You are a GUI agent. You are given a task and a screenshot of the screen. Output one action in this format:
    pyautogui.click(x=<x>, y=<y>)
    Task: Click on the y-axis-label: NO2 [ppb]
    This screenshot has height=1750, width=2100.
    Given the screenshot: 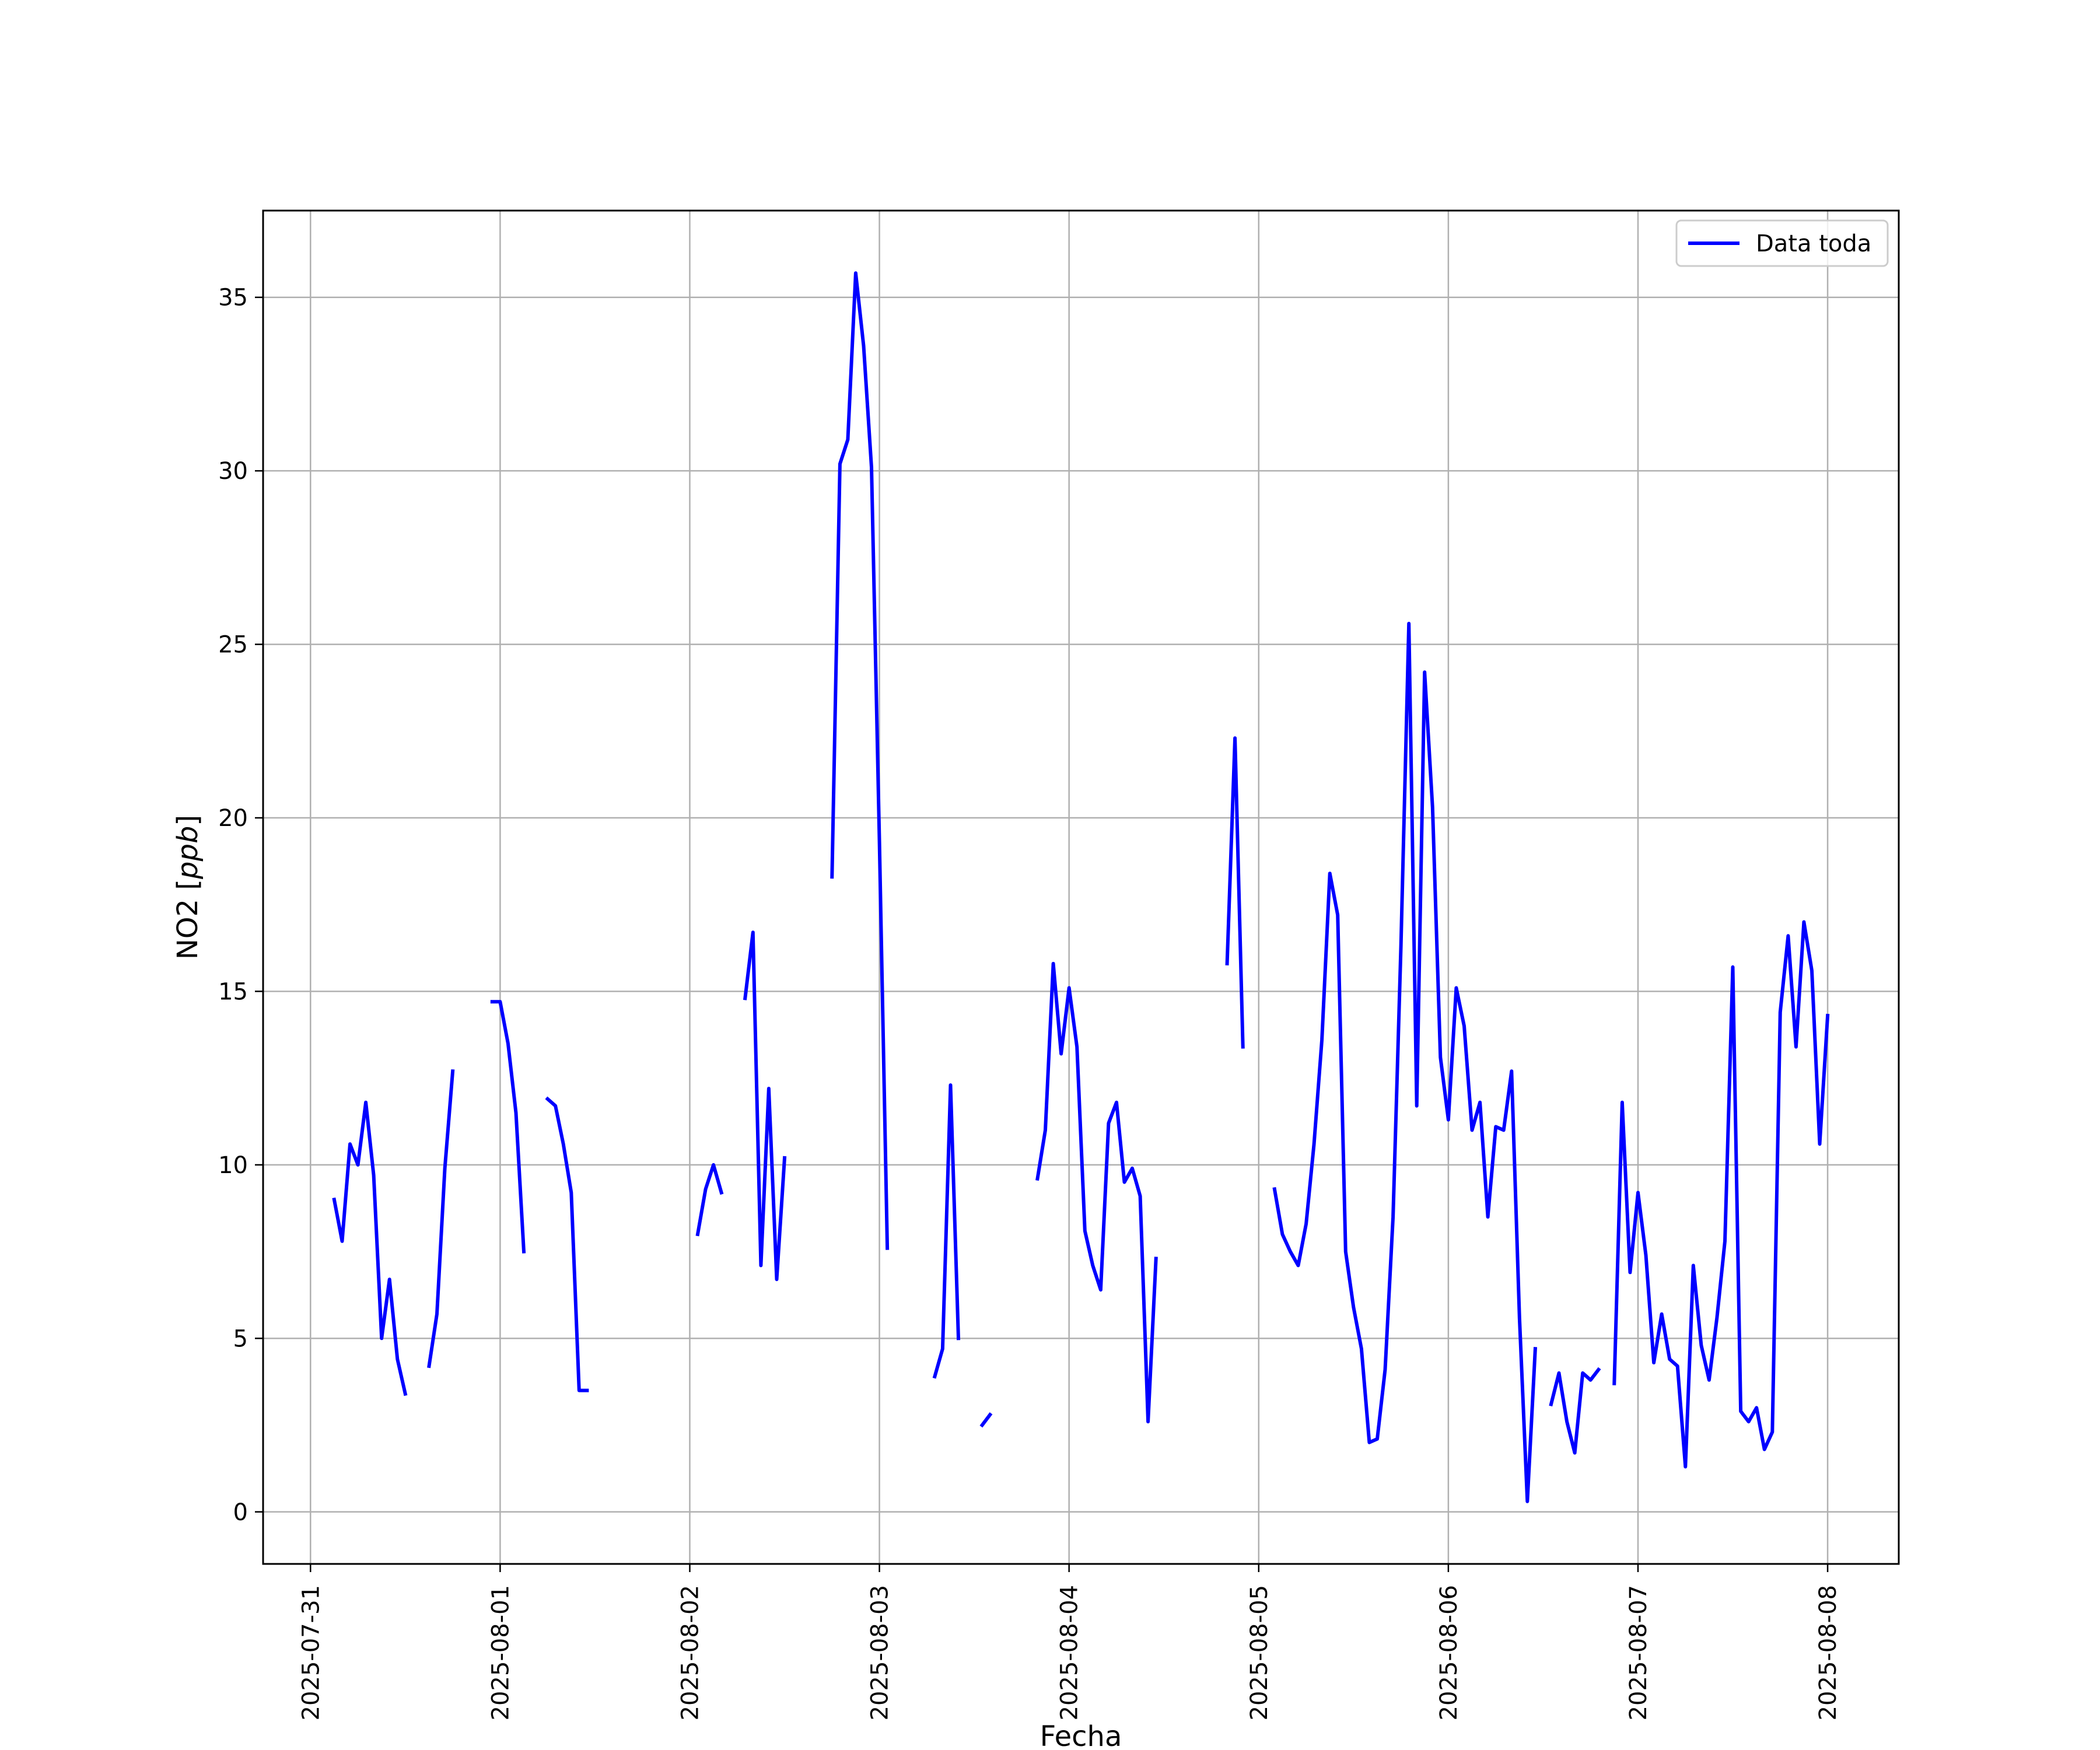 What is the action you would take?
    pyautogui.click(x=188, y=887)
    